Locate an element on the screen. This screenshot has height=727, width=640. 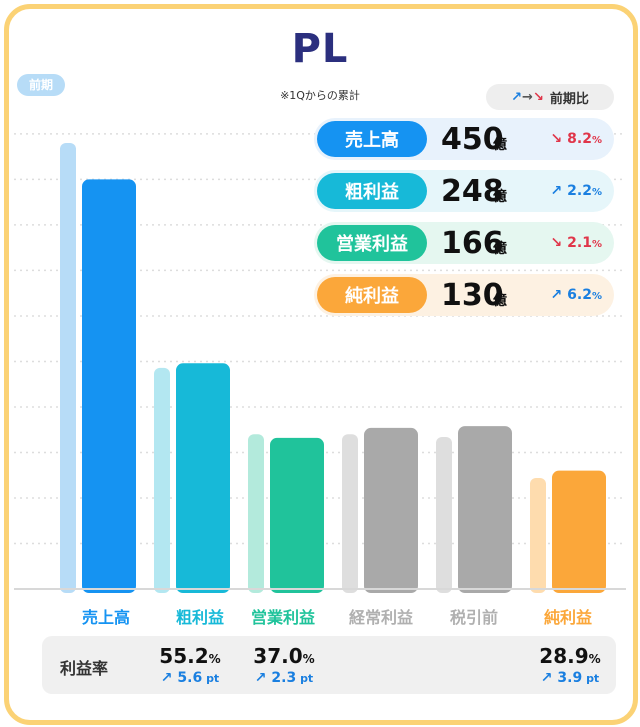
margin-value: 37.0% is located at coordinates (284, 656).